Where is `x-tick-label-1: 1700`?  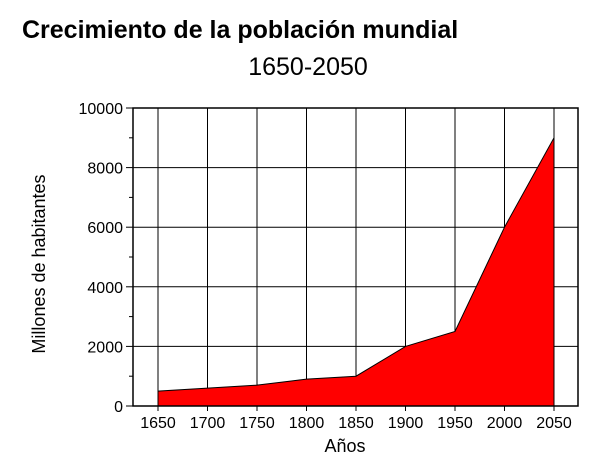
x-tick-label-1: 1700 is located at coordinates (208, 423).